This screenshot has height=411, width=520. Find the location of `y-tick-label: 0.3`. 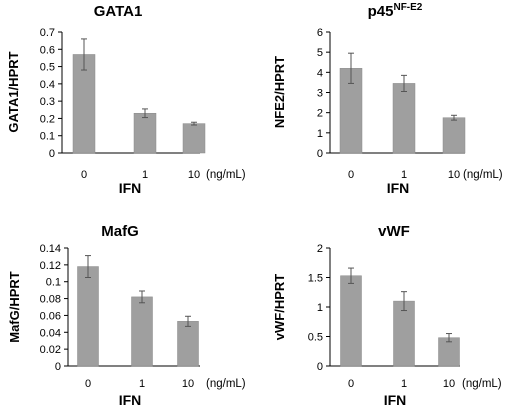

y-tick-label: 0.3 is located at coordinates (47, 102).